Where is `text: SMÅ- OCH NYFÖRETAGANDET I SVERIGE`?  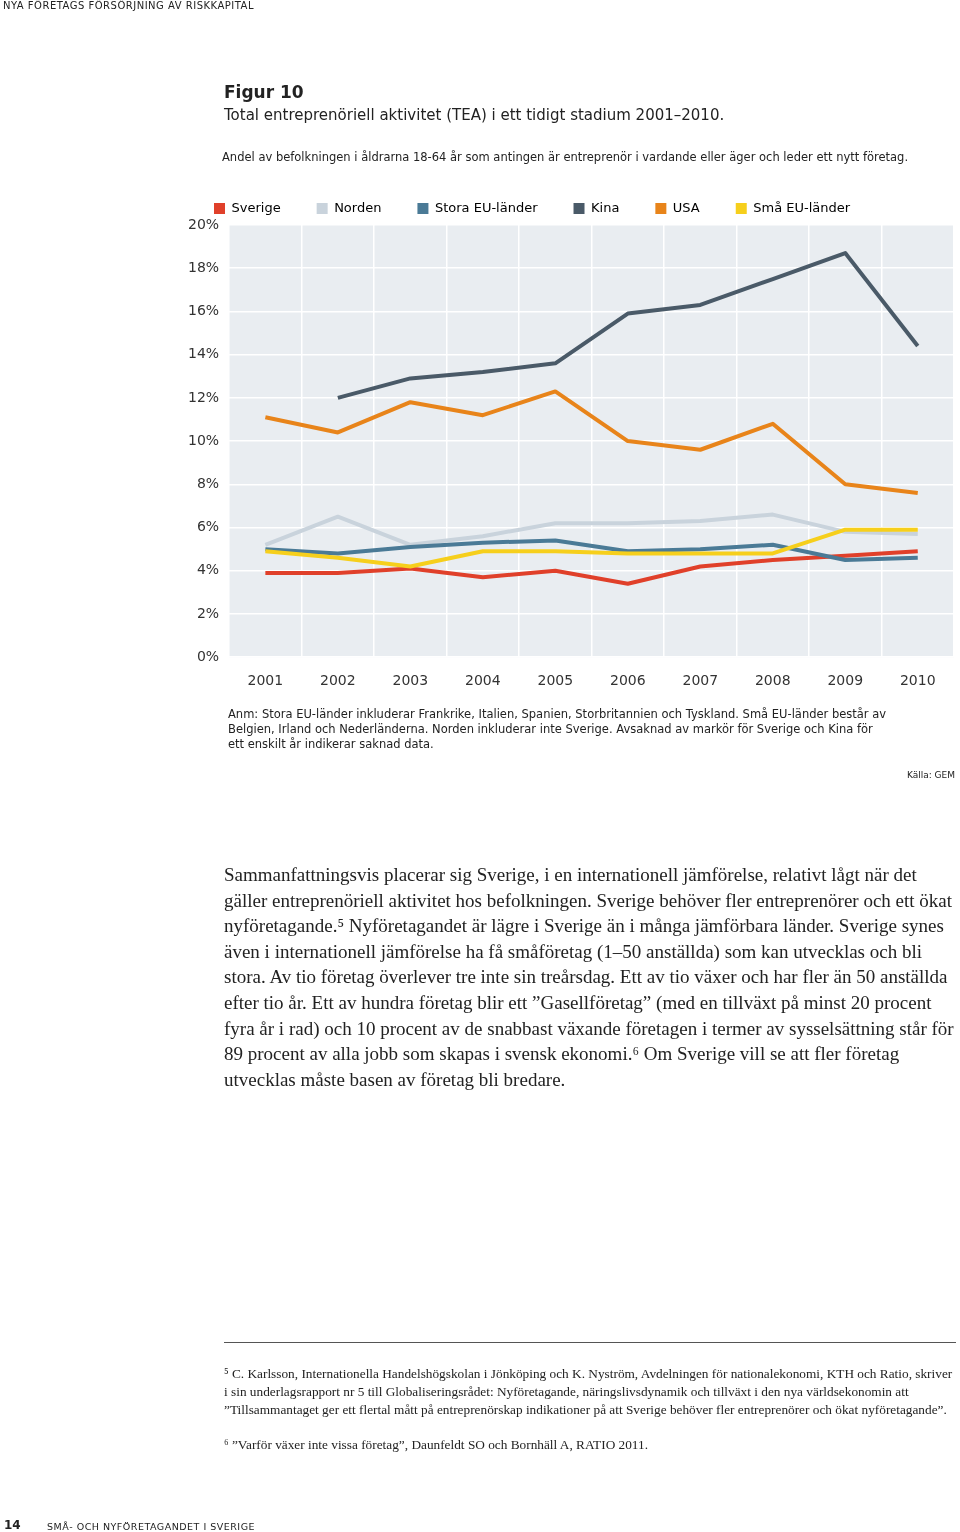 text: SMÅ- OCH NYFÖRETAGANDET I SVERIGE is located at coordinates (151, 1526).